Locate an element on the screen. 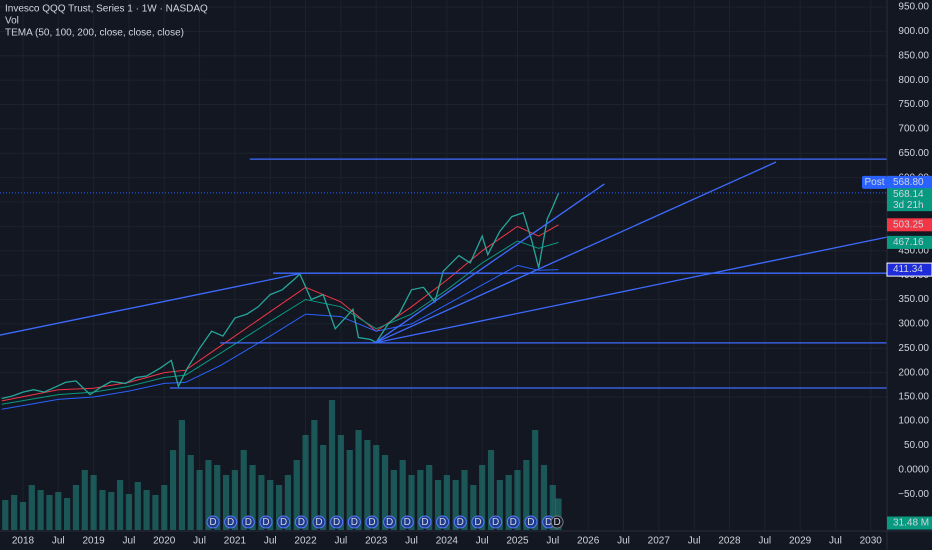 The image size is (932, 550). y-tick-label: 850.00 is located at coordinates (913, 55).